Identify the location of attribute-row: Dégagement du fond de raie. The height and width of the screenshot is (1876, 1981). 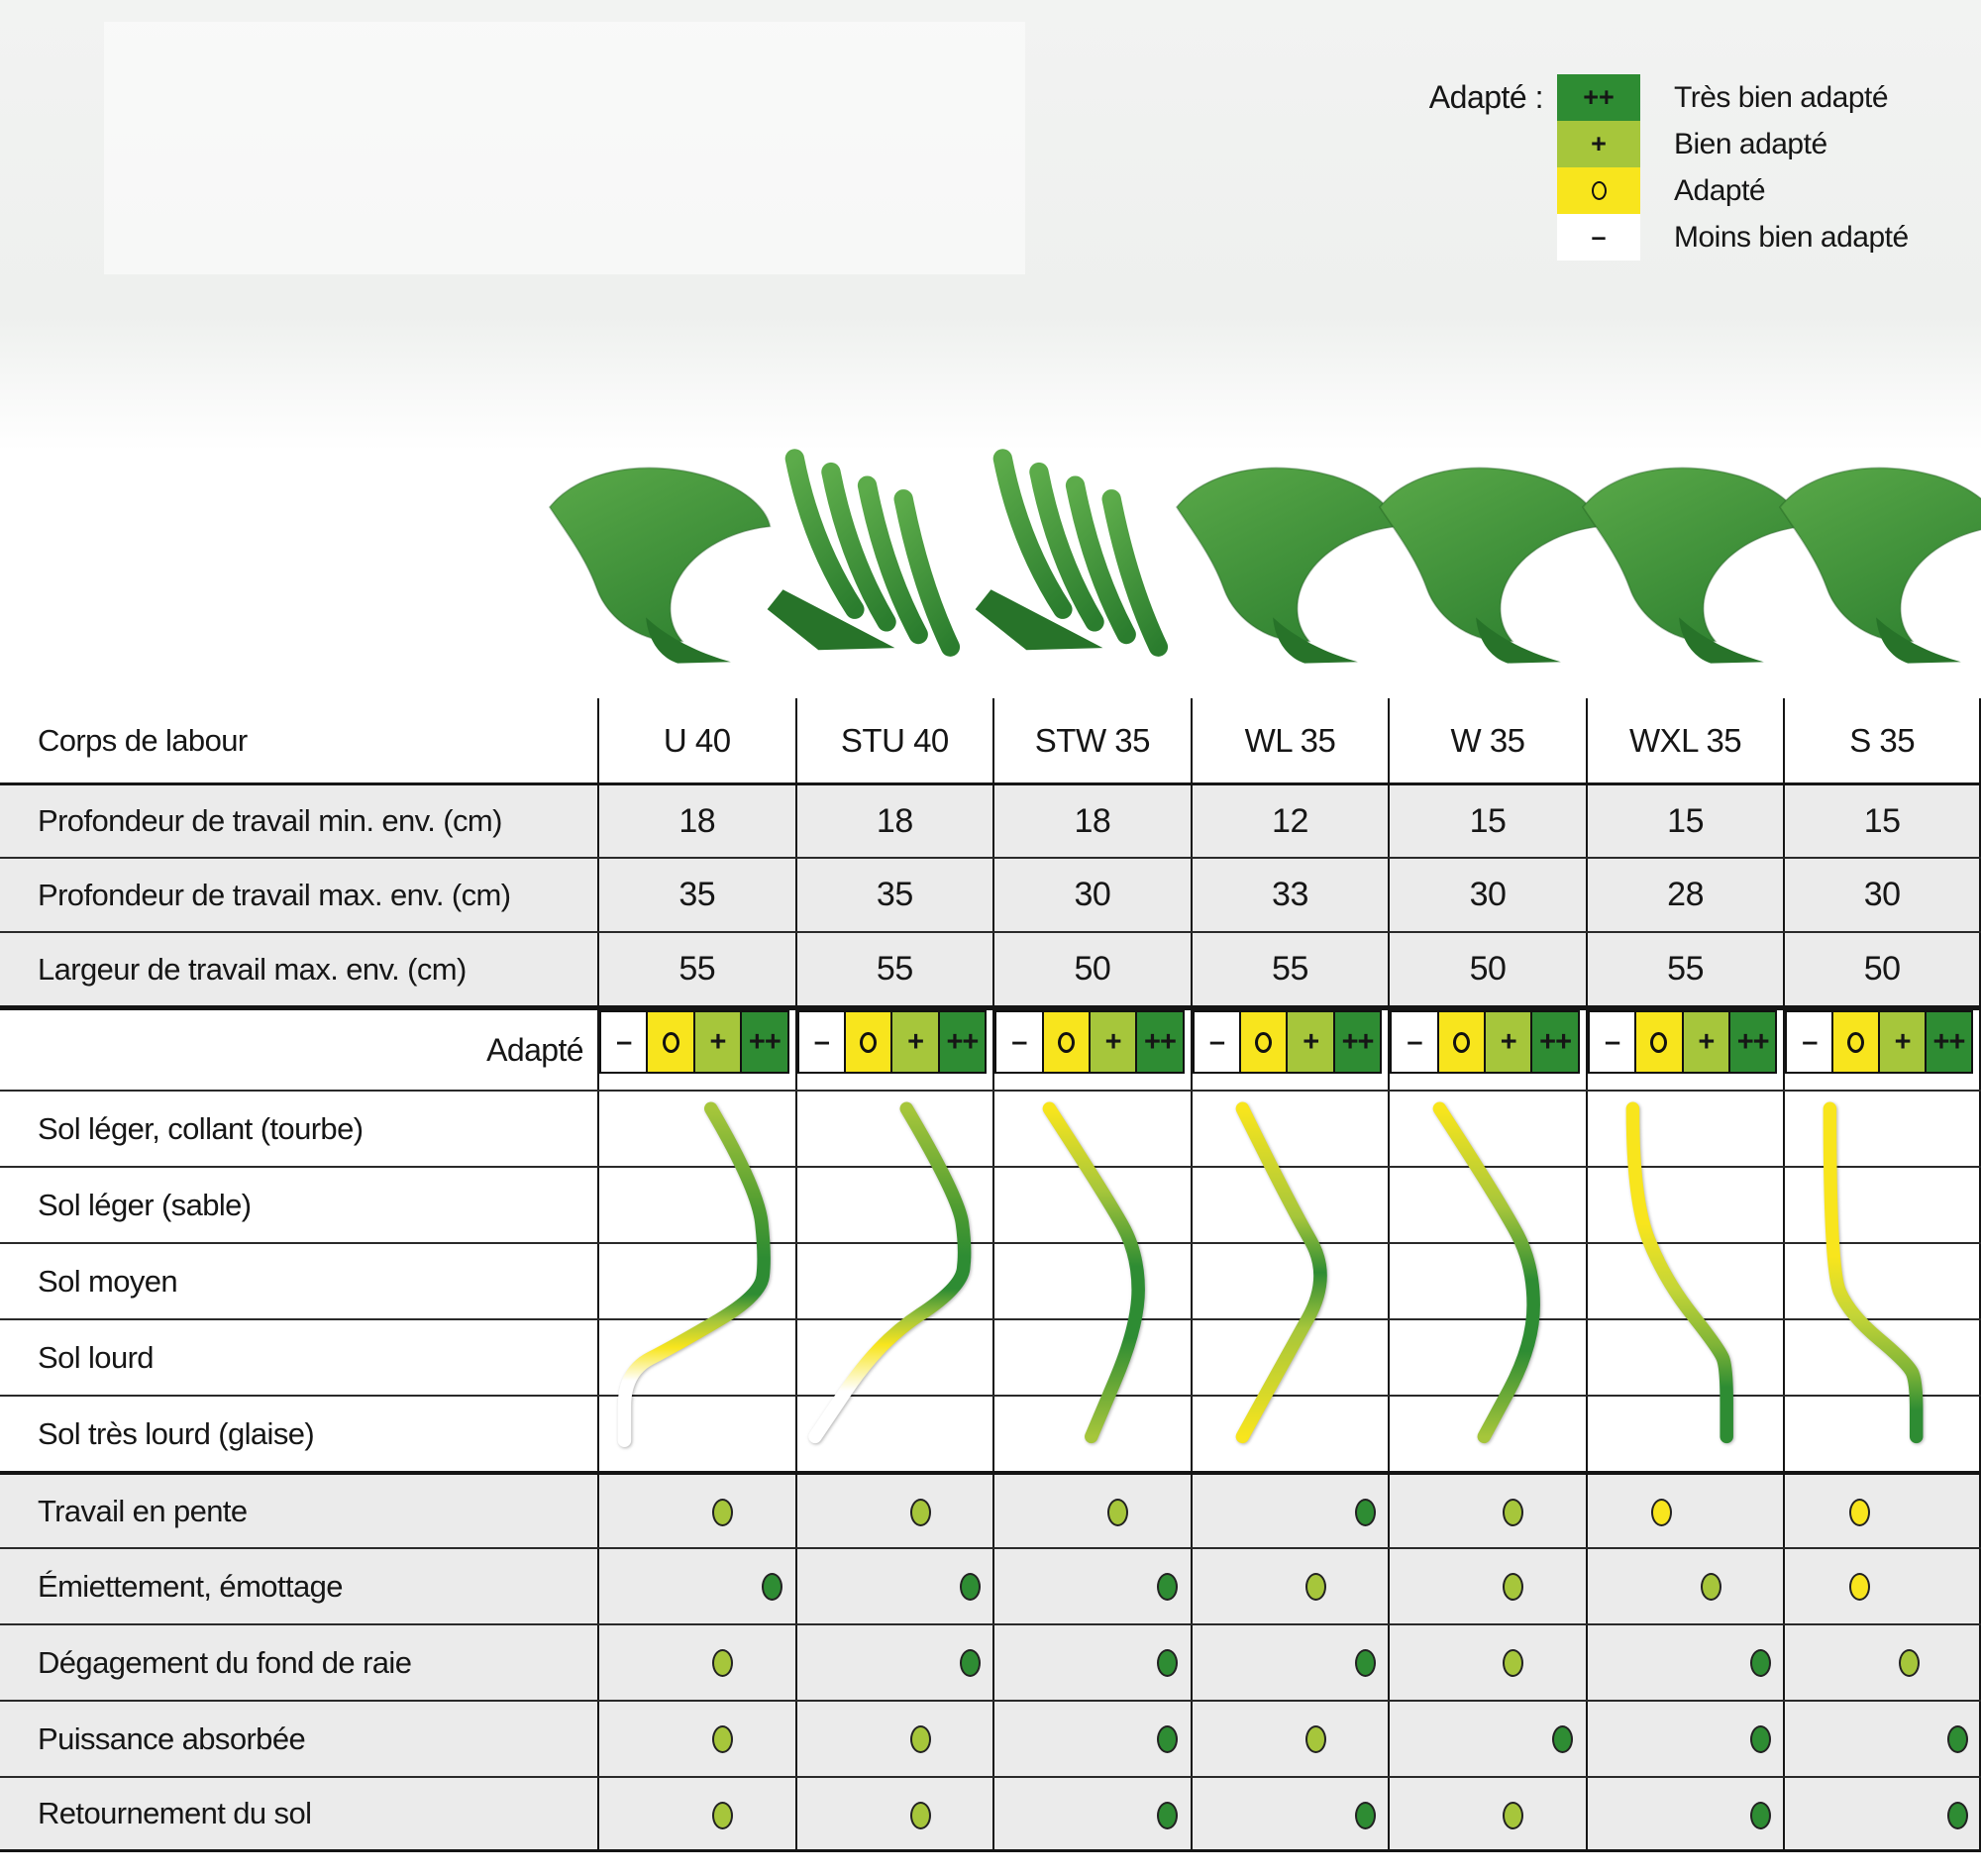
(990, 1661).